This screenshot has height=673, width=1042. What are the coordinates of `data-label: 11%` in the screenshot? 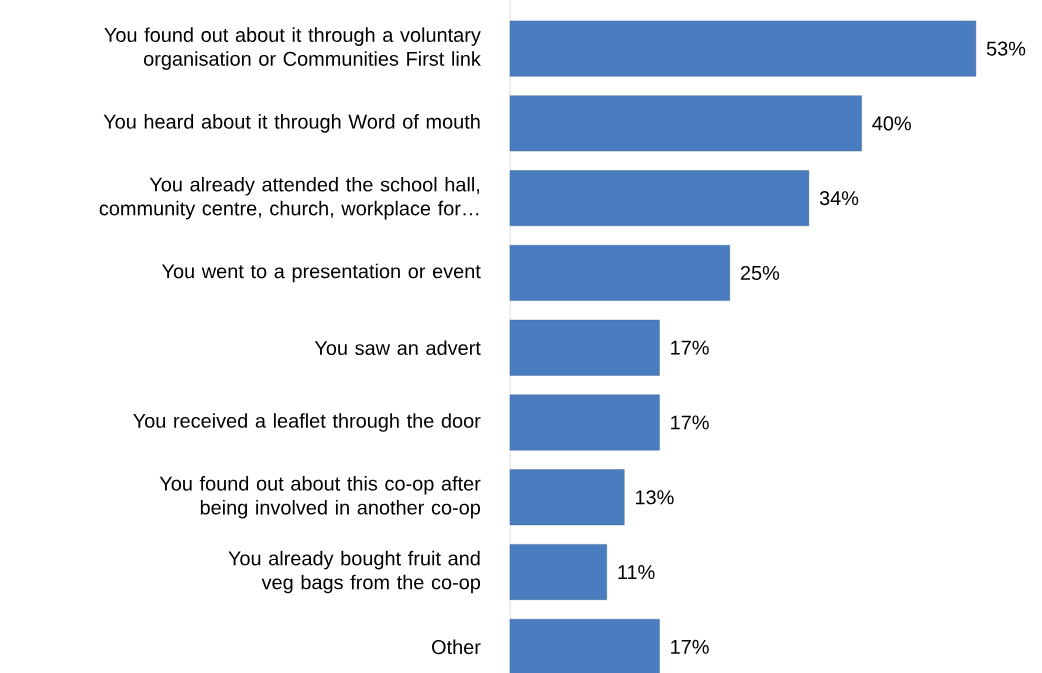 It's located at (636, 572).